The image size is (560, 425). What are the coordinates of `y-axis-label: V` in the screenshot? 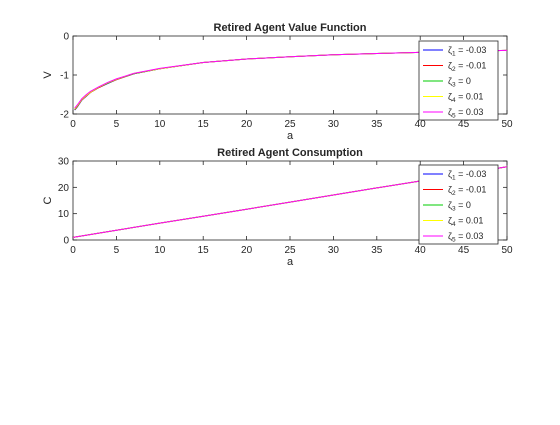 It's located at (48, 75).